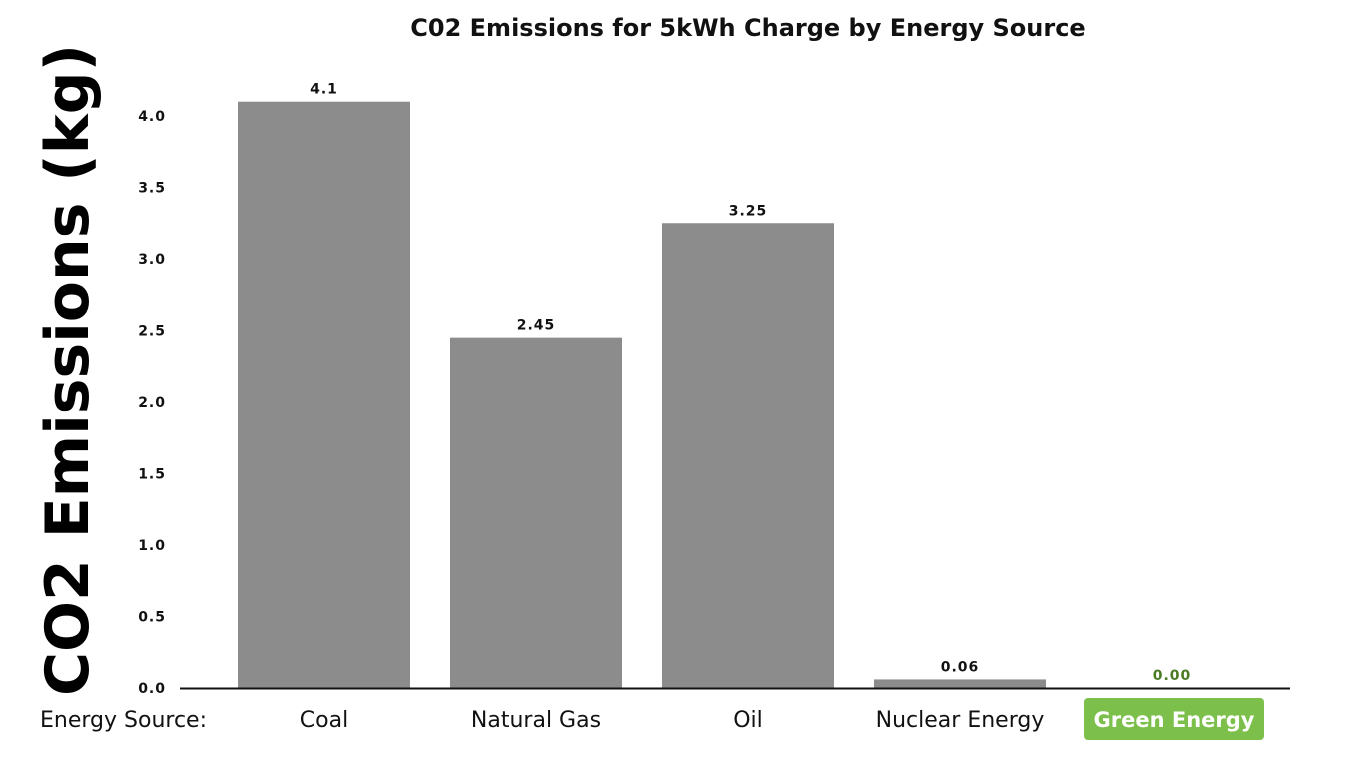 This screenshot has width=1366, height=768. I want to click on category-label: Green Energy, so click(1174, 720).